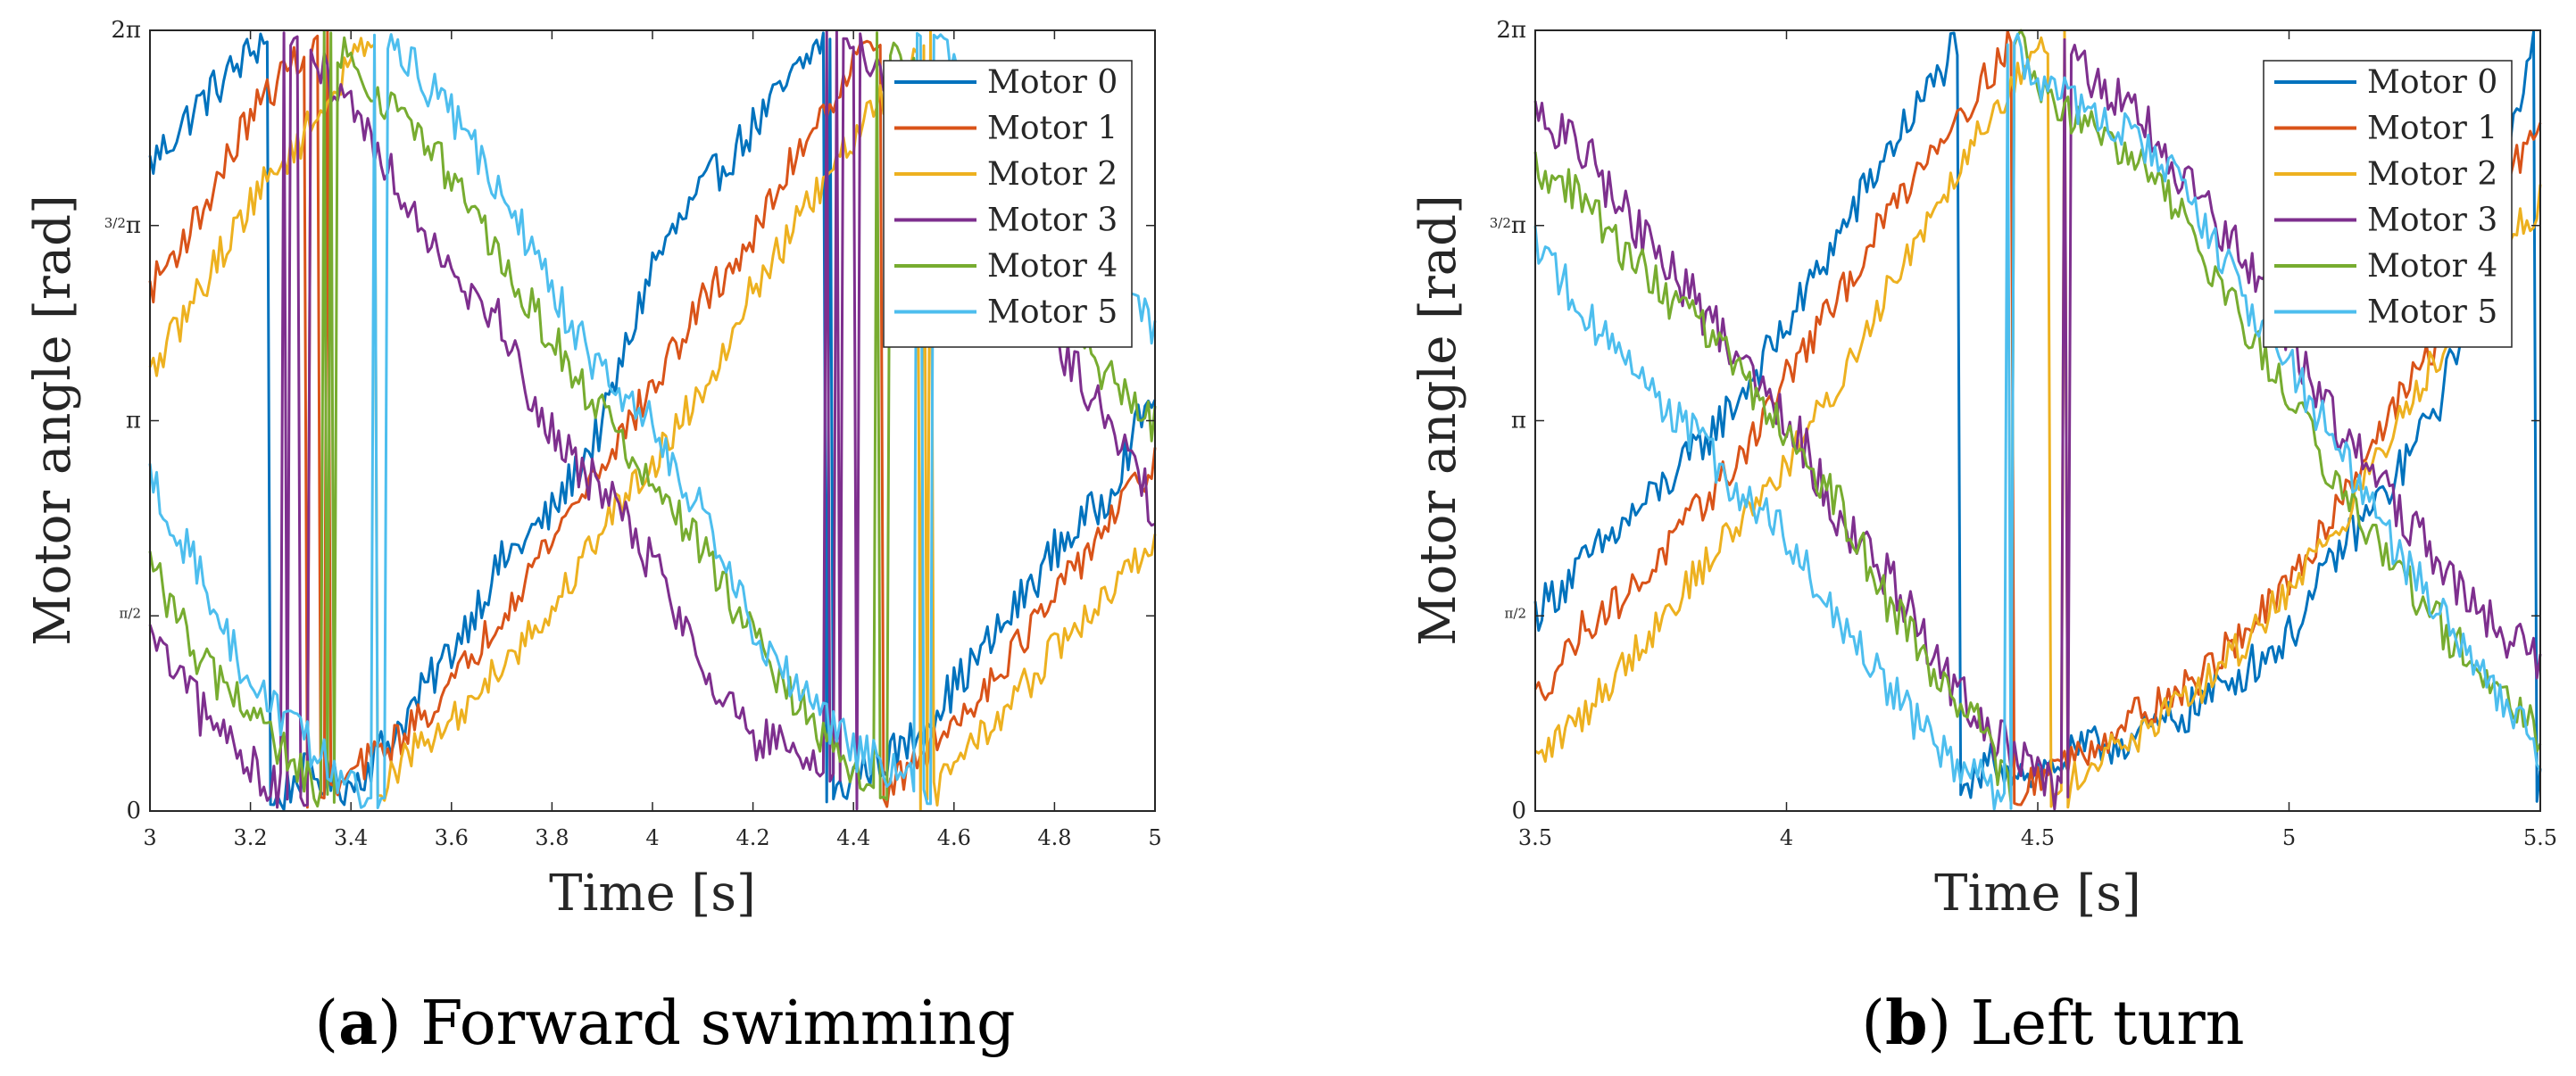  What do you see at coordinates (452, 837) in the screenshot?
I see `x-tick-label: 3.6` at bounding box center [452, 837].